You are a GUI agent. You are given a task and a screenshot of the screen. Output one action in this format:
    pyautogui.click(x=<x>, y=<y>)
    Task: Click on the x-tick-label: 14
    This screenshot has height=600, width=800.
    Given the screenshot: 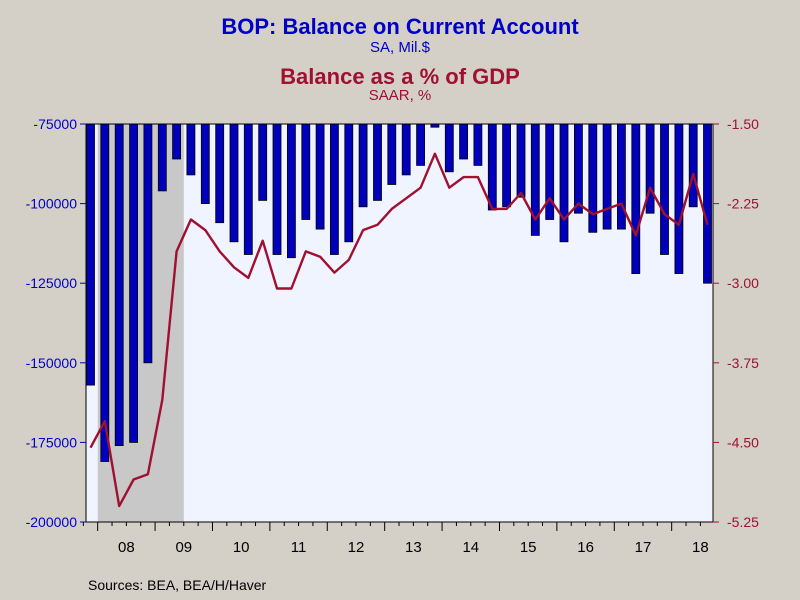 What is the action you would take?
    pyautogui.click(x=470, y=547)
    